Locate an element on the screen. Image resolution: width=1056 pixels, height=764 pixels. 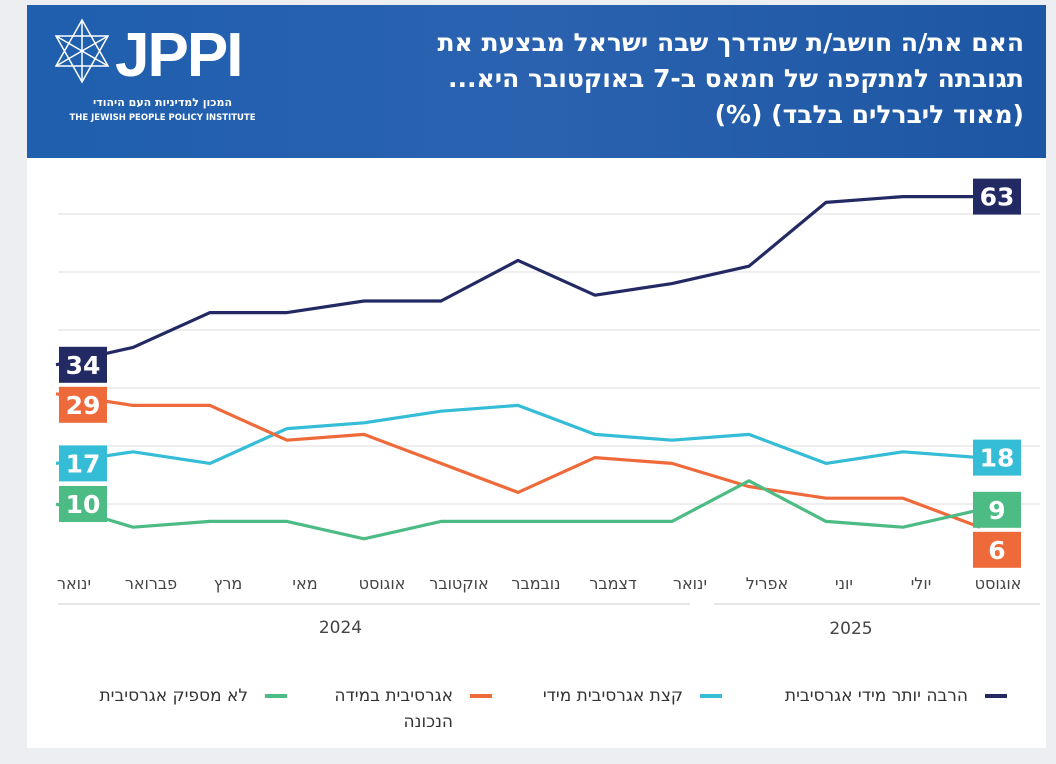
value-label: 6 is located at coordinates (996, 550).